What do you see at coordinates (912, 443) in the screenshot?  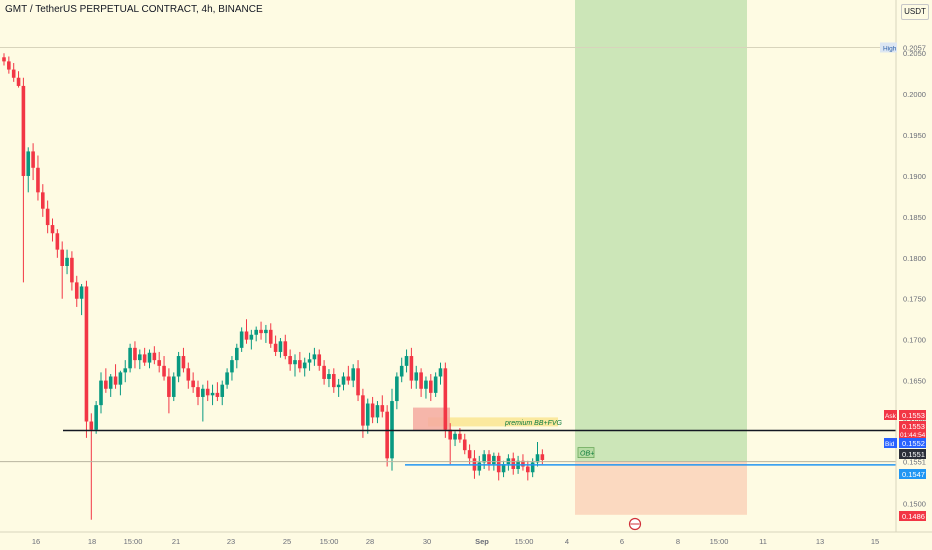 I see `bid-price-bg` at bounding box center [912, 443].